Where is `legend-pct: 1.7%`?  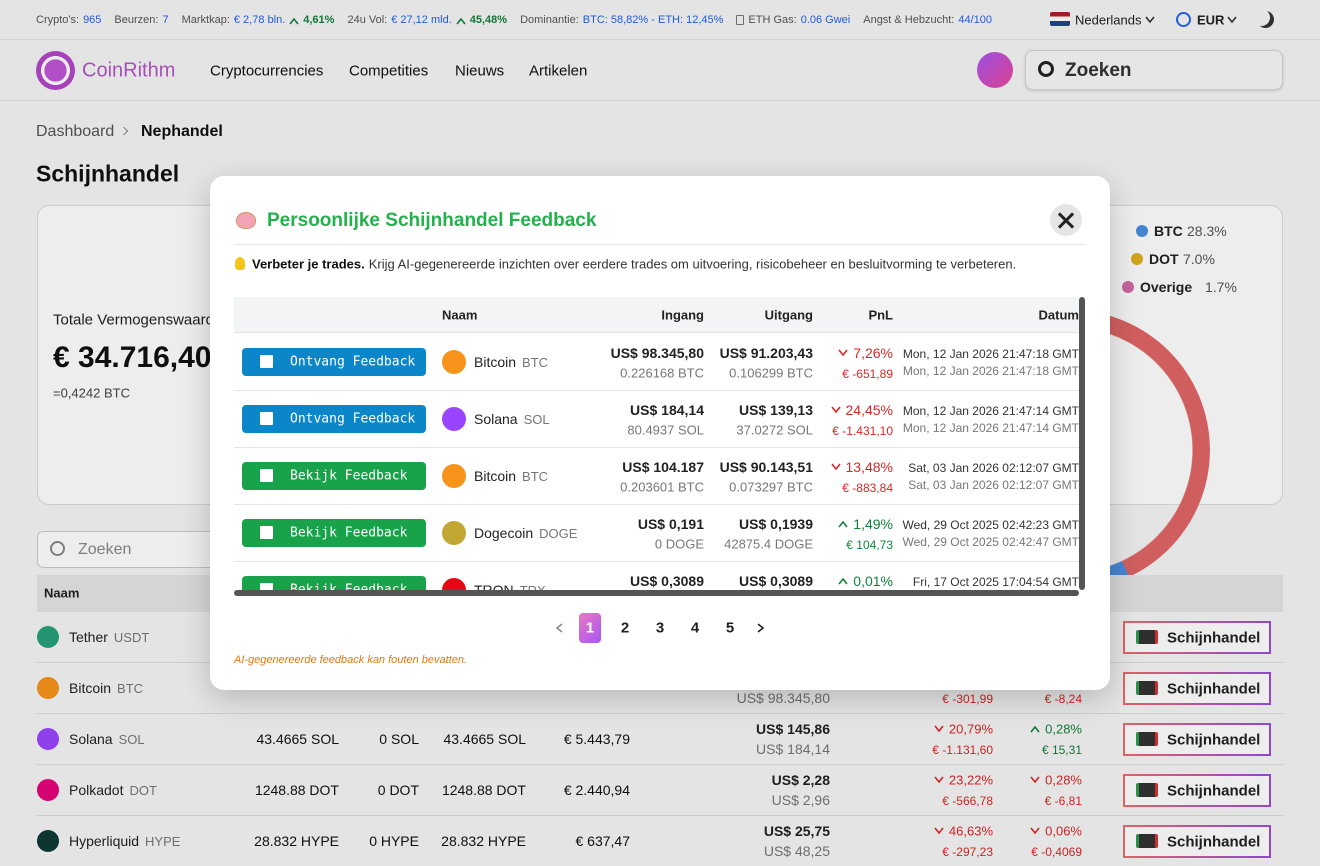 legend-pct: 1.7% is located at coordinates (1221, 287).